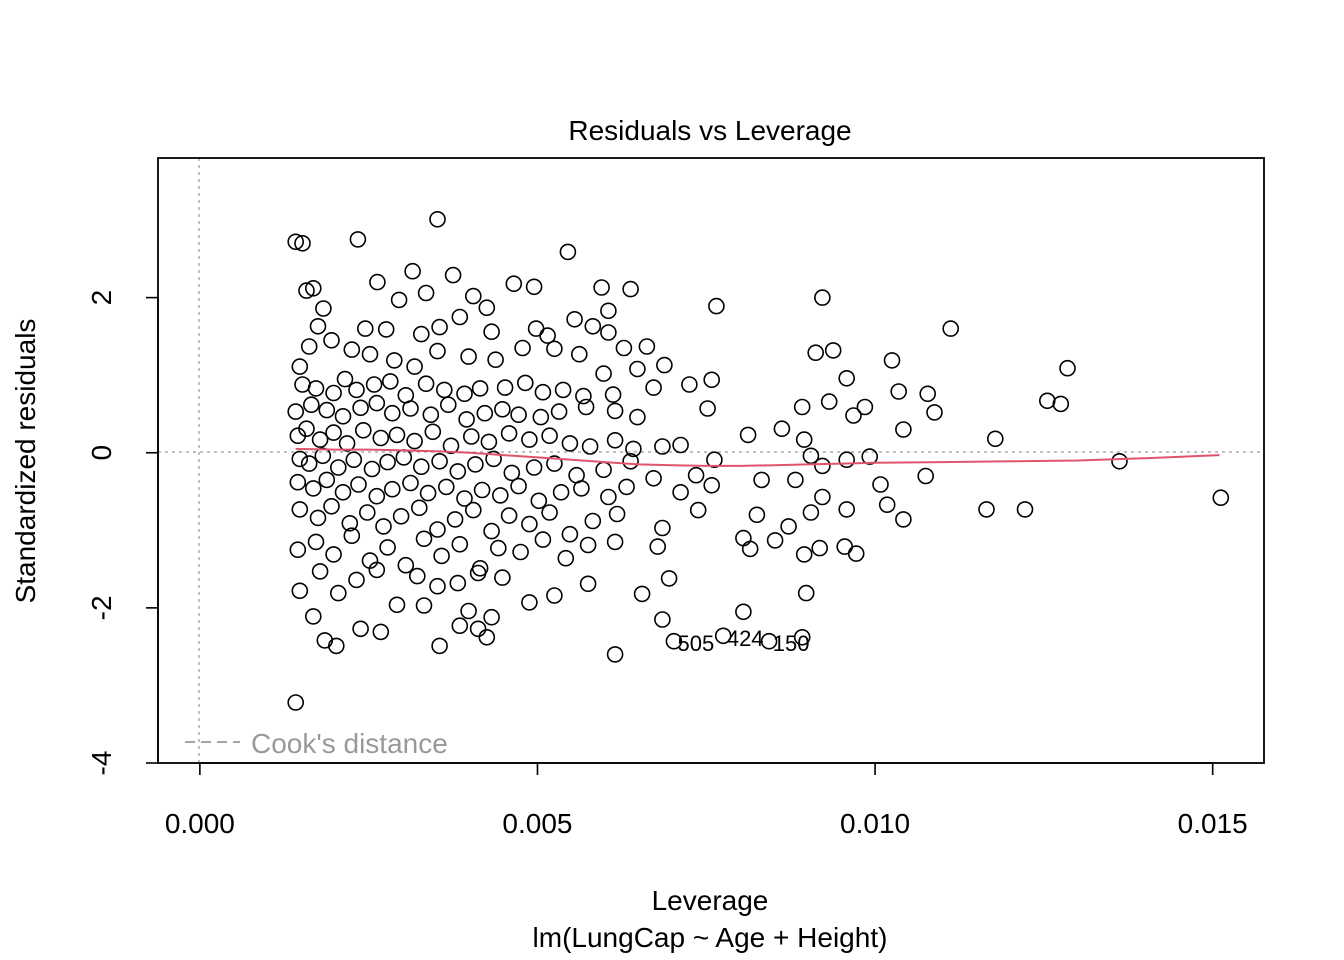 The width and height of the screenshot is (1344, 960). I want to click on point-label-505: 505, so click(696, 643).